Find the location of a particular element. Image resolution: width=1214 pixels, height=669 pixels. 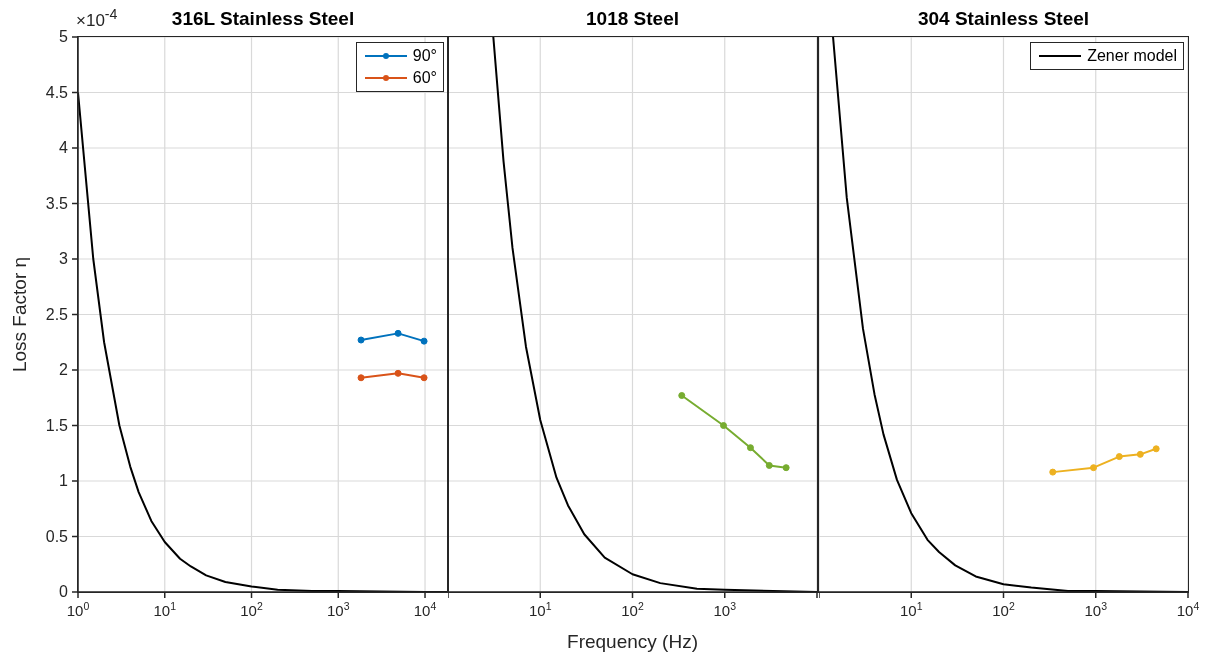

legend-label: Zener model is located at coordinates (1132, 56).